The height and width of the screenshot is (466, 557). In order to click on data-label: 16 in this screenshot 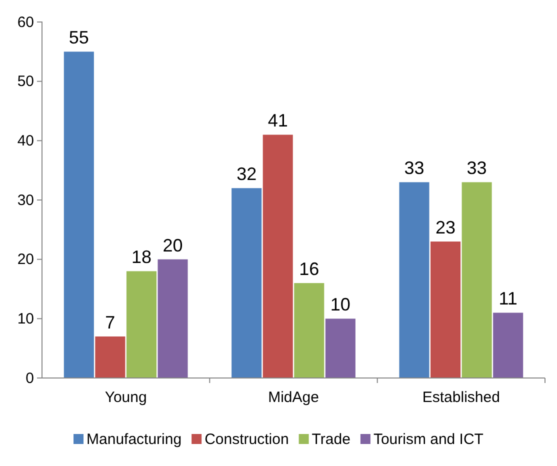, I will do `click(309, 269)`.